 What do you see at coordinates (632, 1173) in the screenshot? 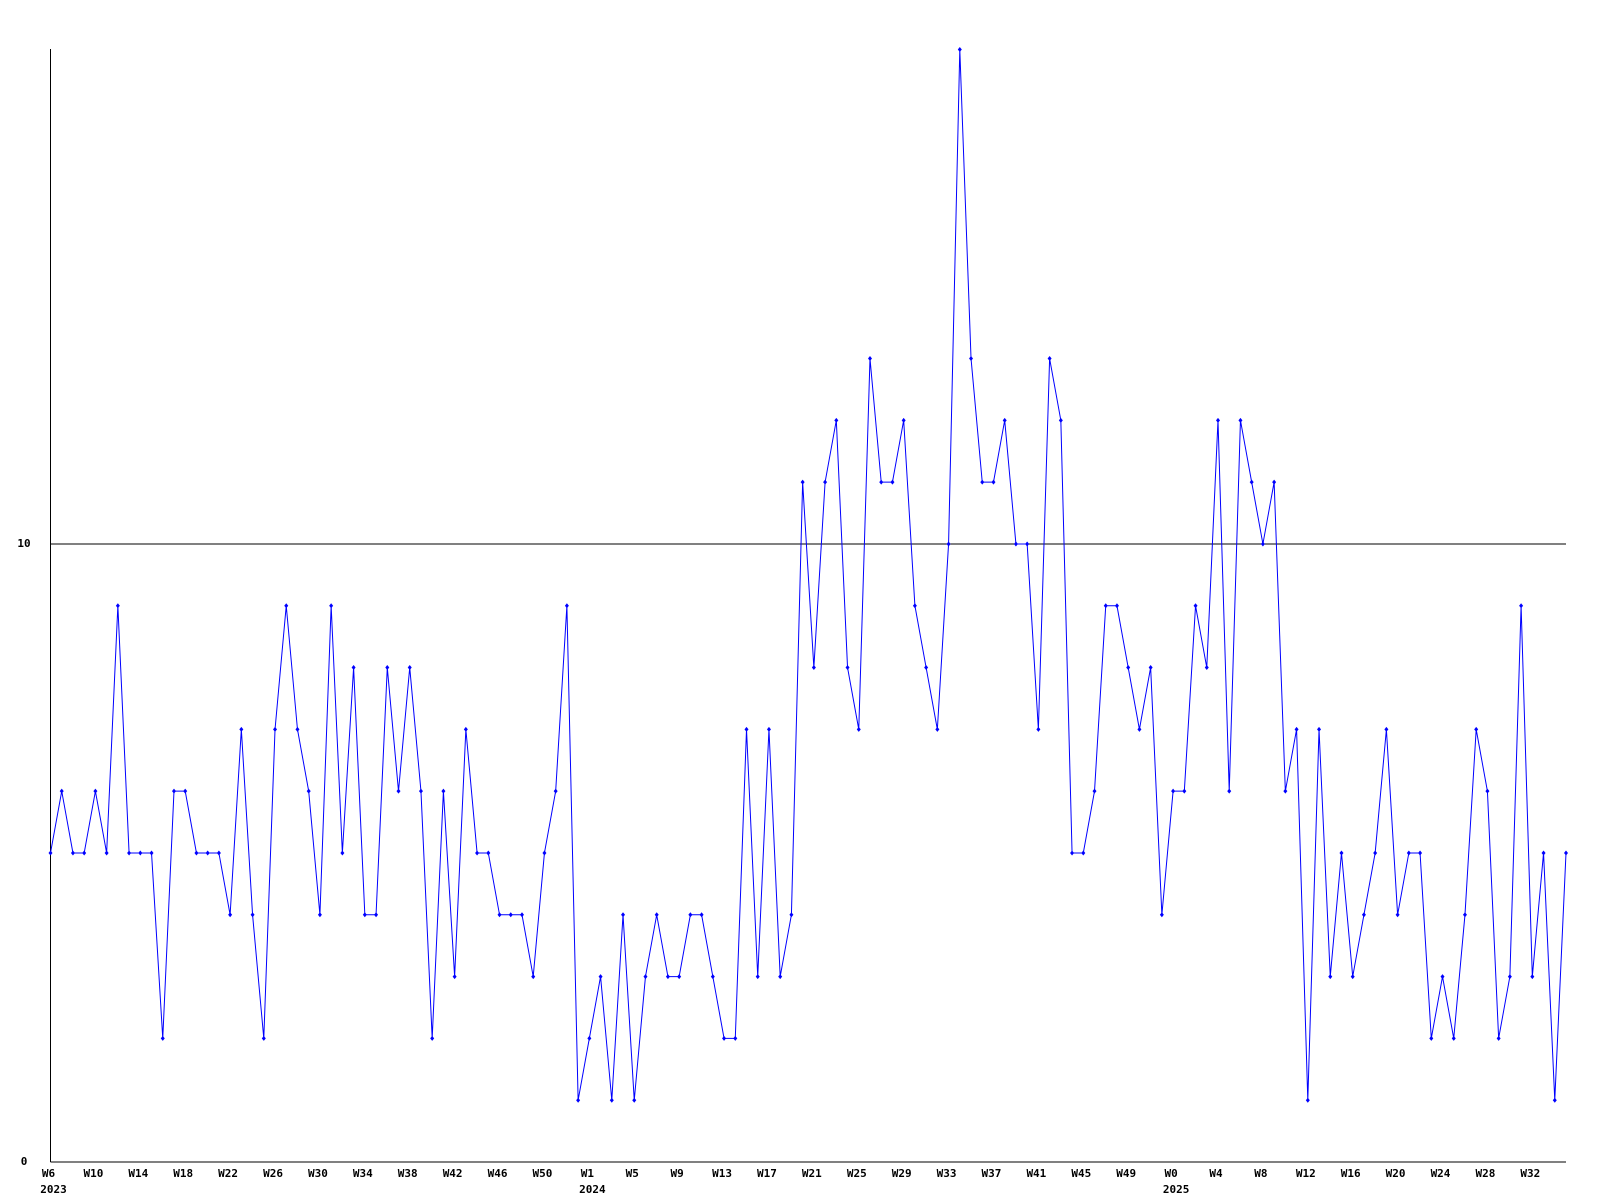
I see `x-tick-label: W5` at bounding box center [632, 1173].